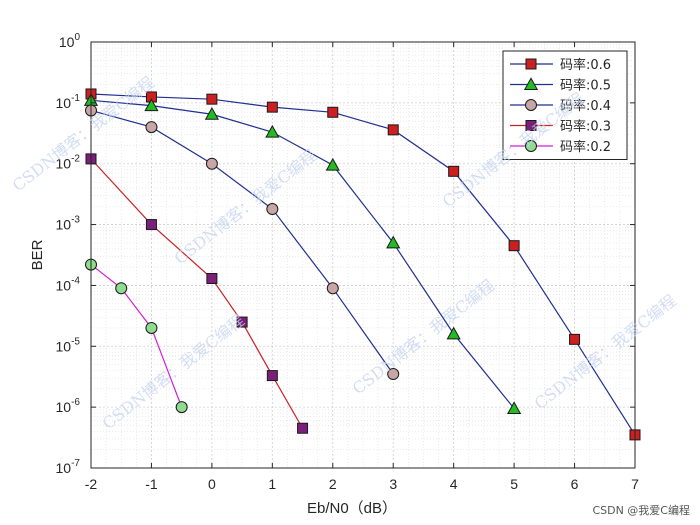 The height and width of the screenshot is (525, 700). Describe the element at coordinates (68, 224) in the screenshot. I see `y-tick-label: 10⁻³` at that location.